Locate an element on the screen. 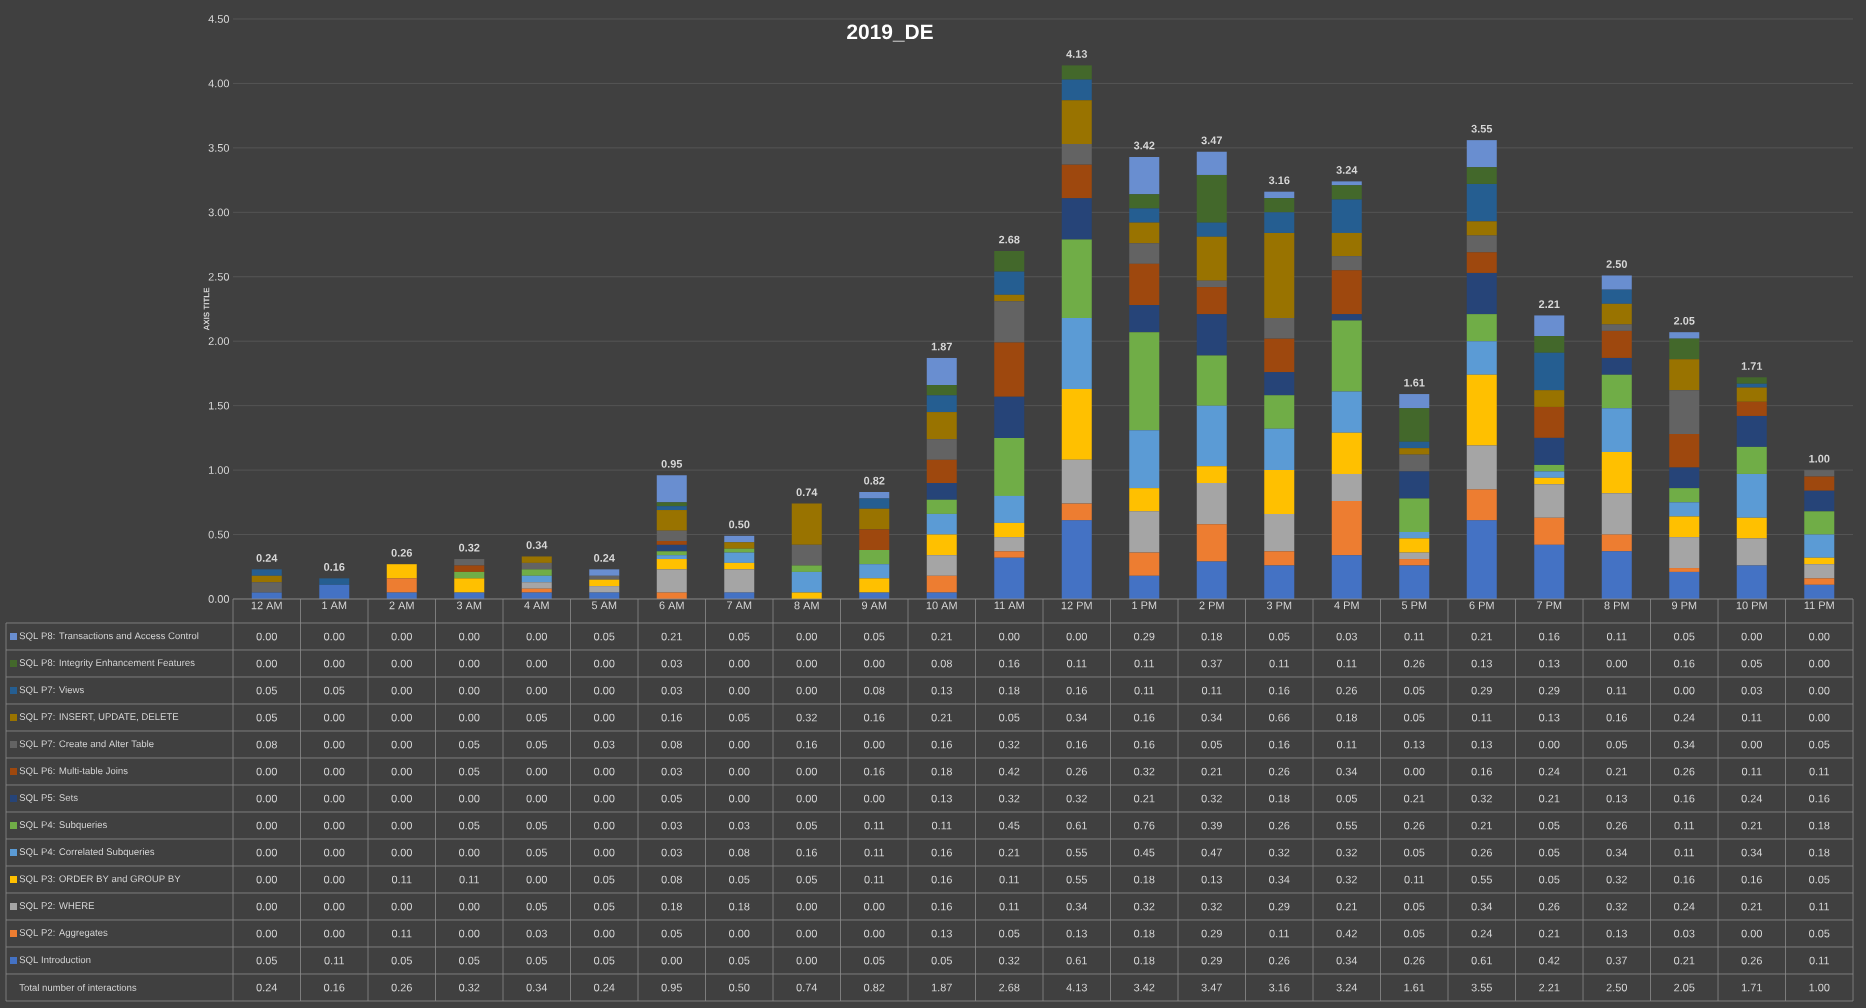 The height and width of the screenshot is (1008, 1866). legend-label: SQL P4: Subqueries is located at coordinates (63, 825).